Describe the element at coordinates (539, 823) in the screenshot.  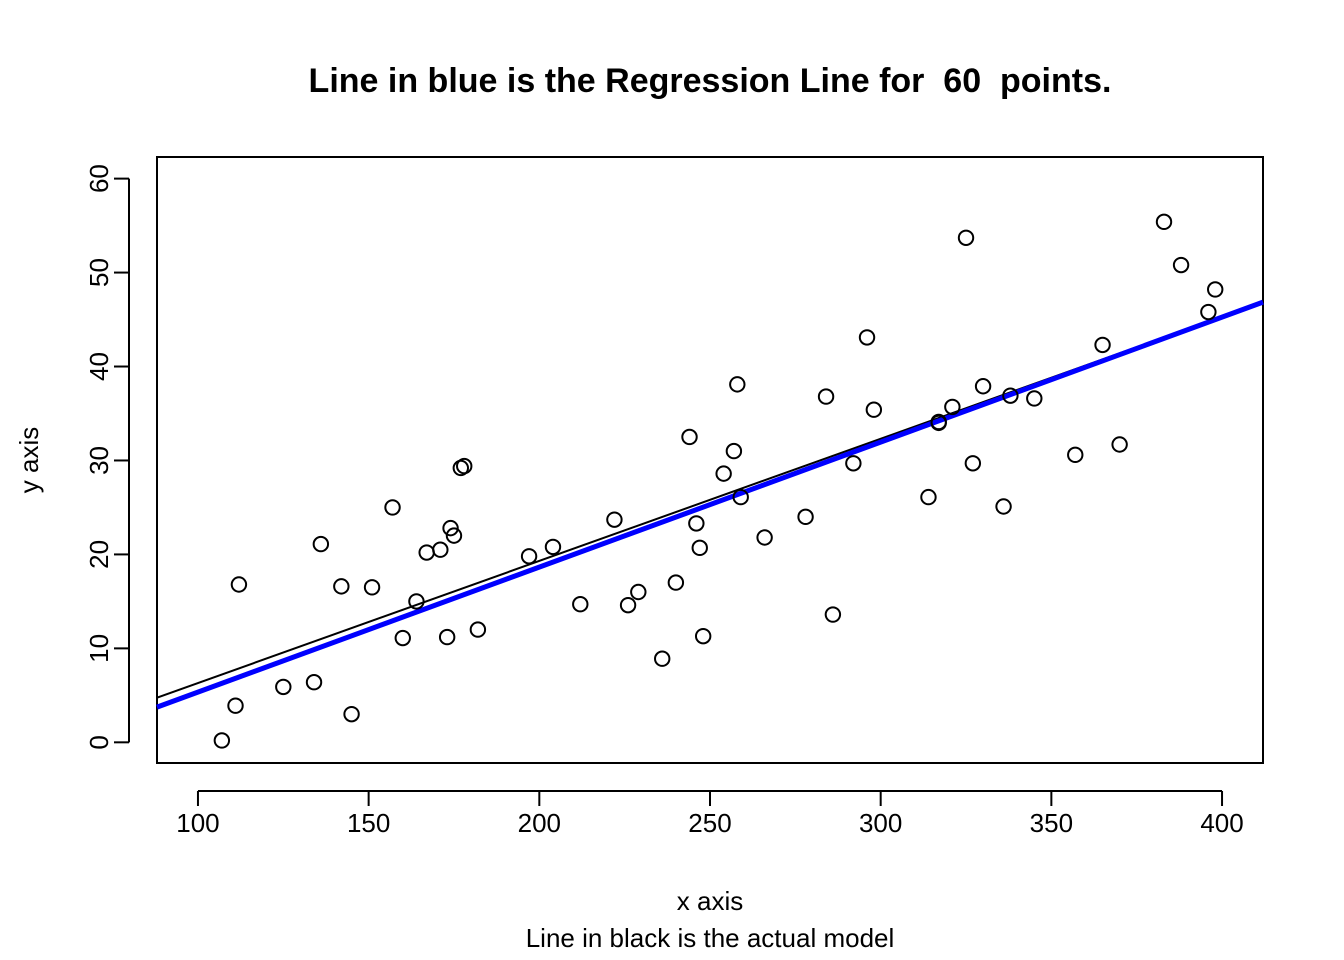
I see `x-tick-label: 200` at that location.